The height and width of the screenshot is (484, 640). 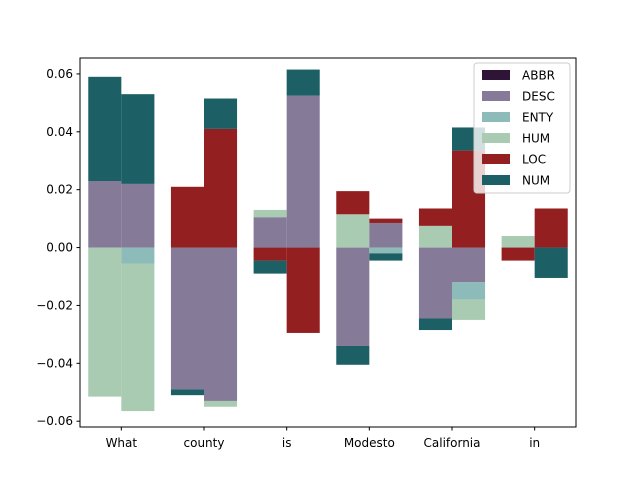 What do you see at coordinates (496, 159) in the screenshot?
I see `legend-swatch-loc` at bounding box center [496, 159].